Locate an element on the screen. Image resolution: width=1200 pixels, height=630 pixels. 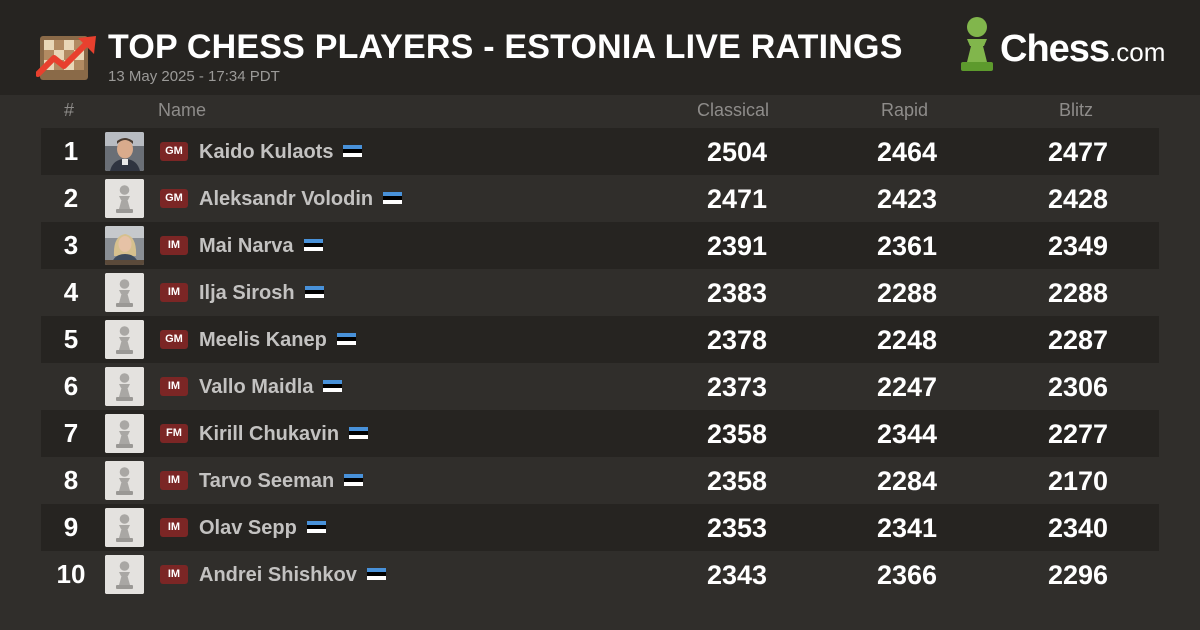
table-row: 5 GM Meelis Kanep 2378 2248 2287 is located at coordinates (600, 339).